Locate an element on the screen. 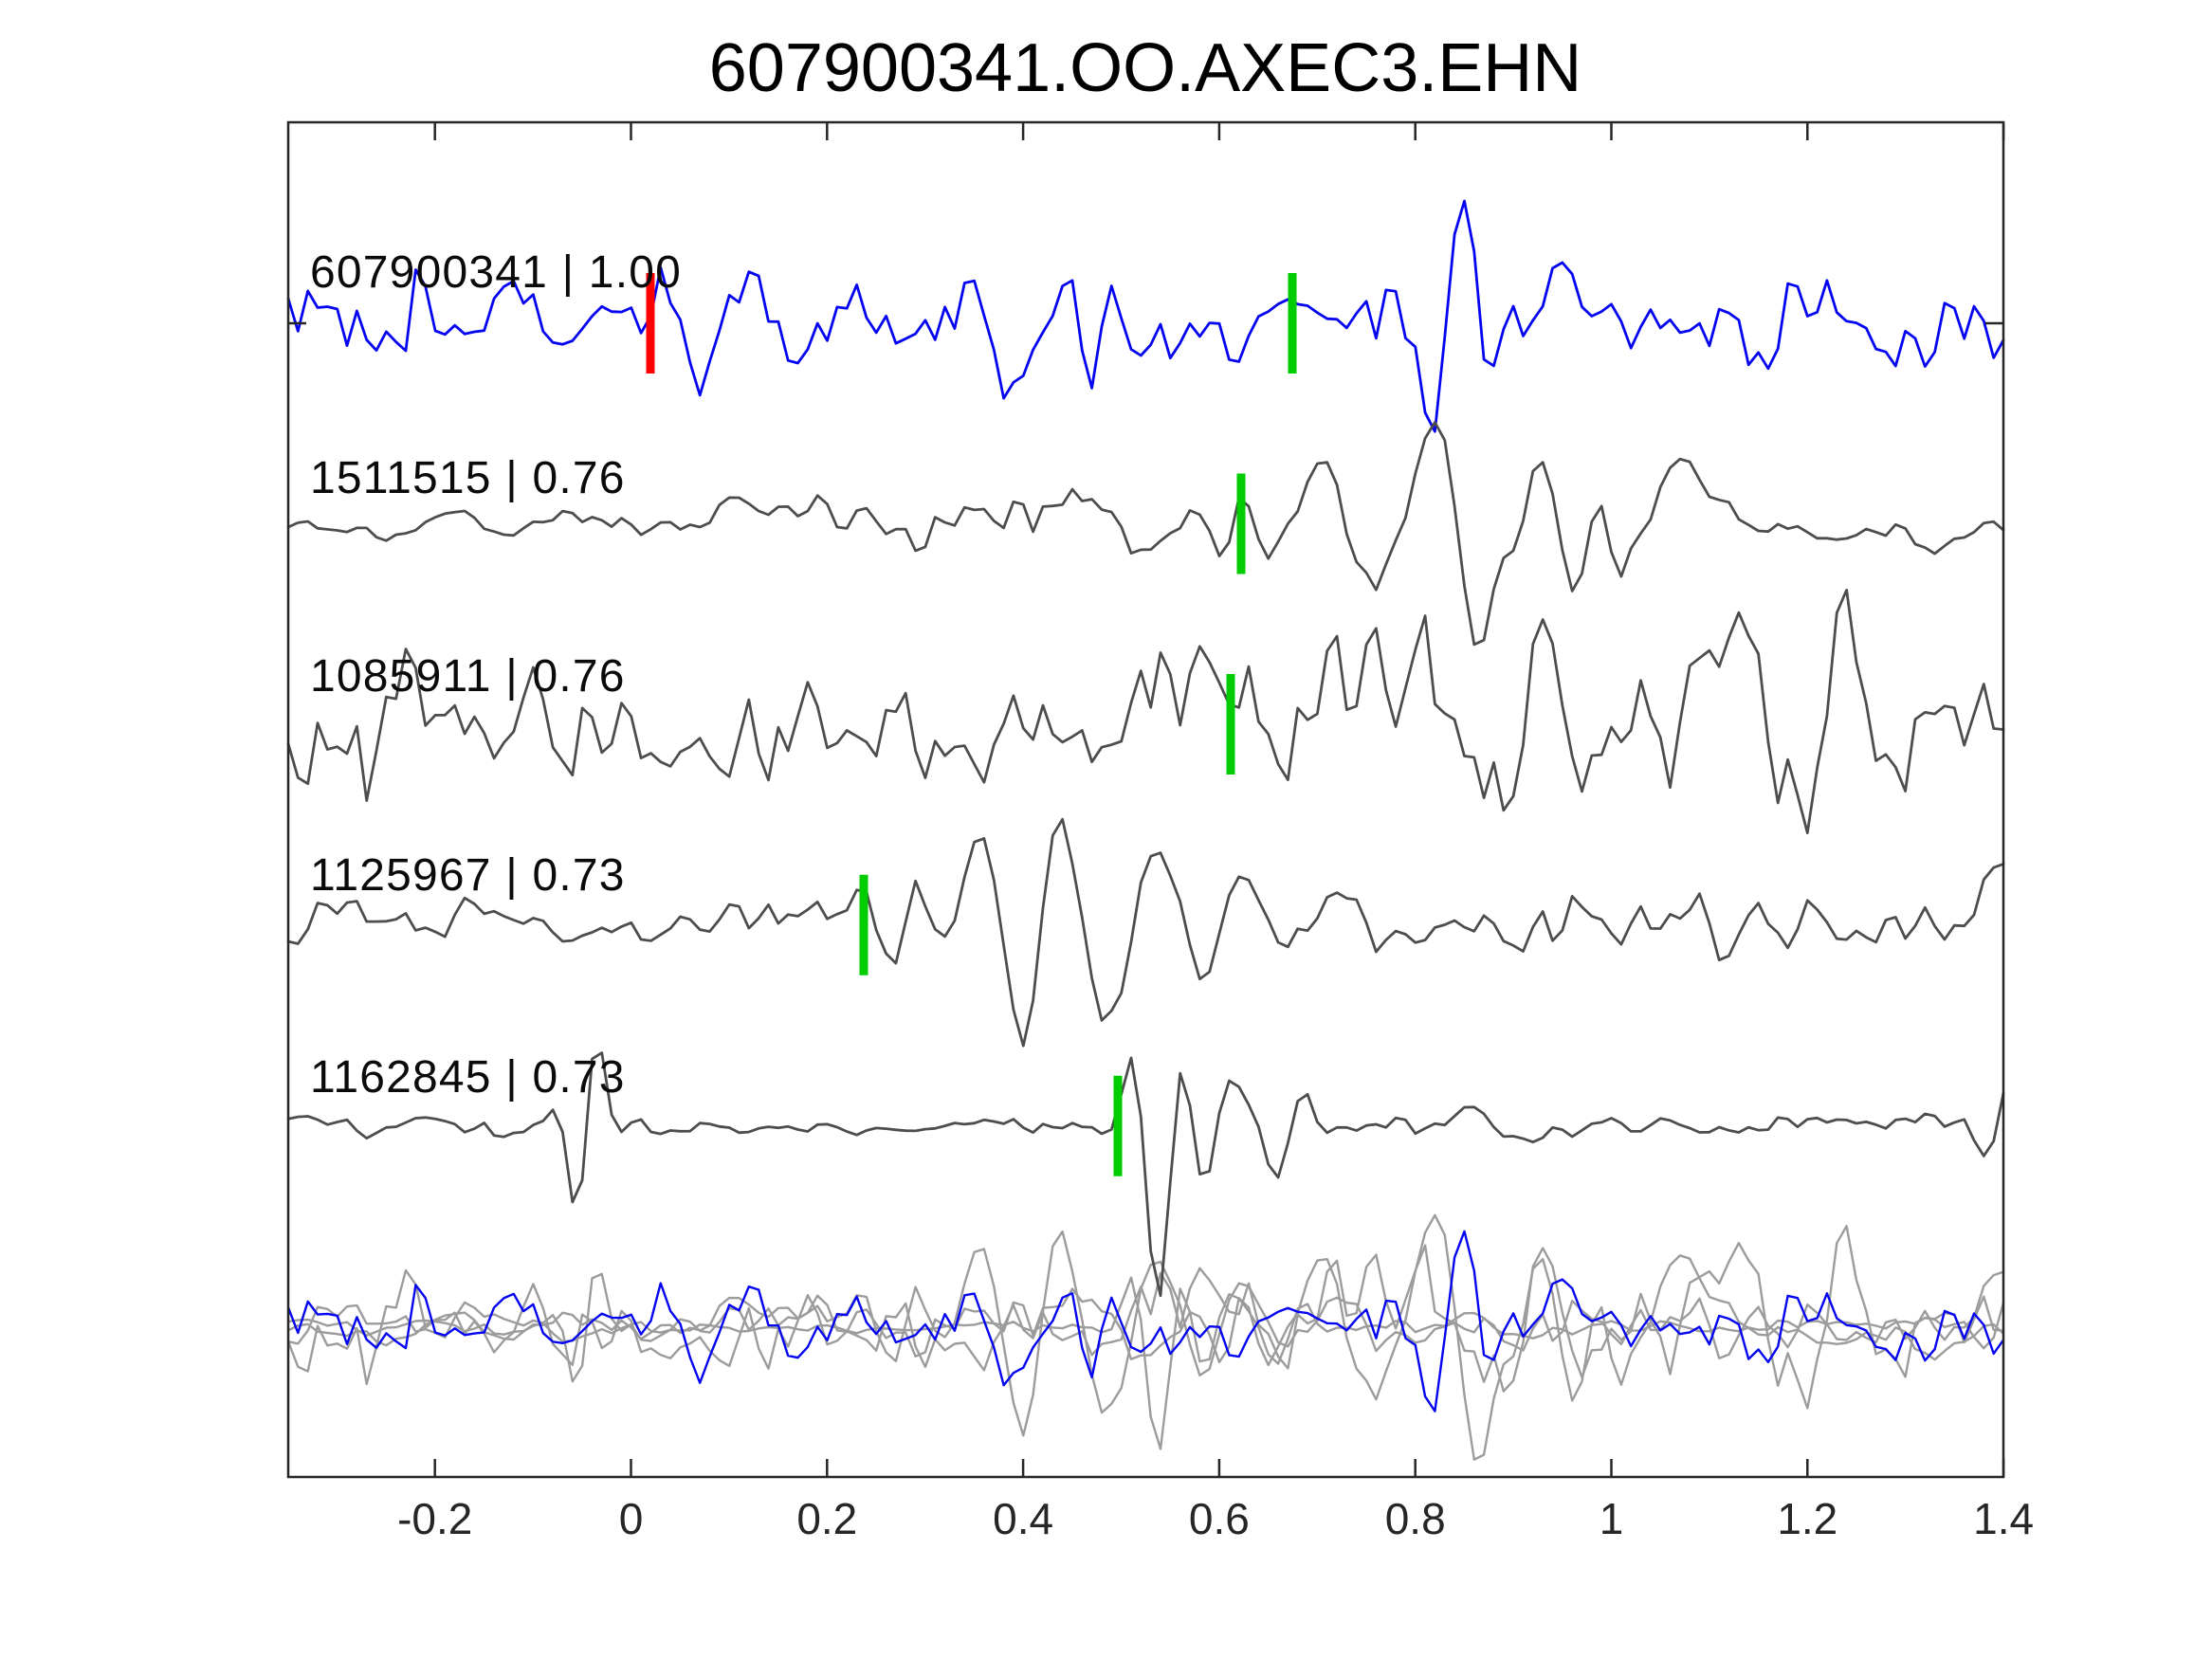  svg-text: 1162845 | 0.73 is located at coordinates (468, 1077).